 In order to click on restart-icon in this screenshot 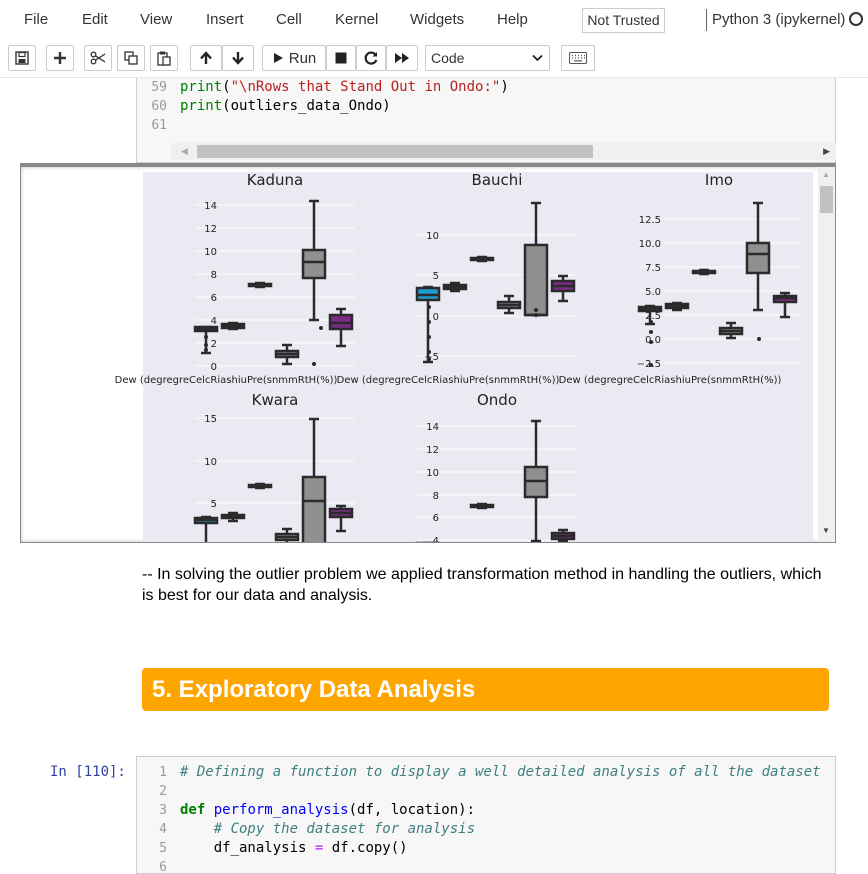, I will do `click(371, 58)`.